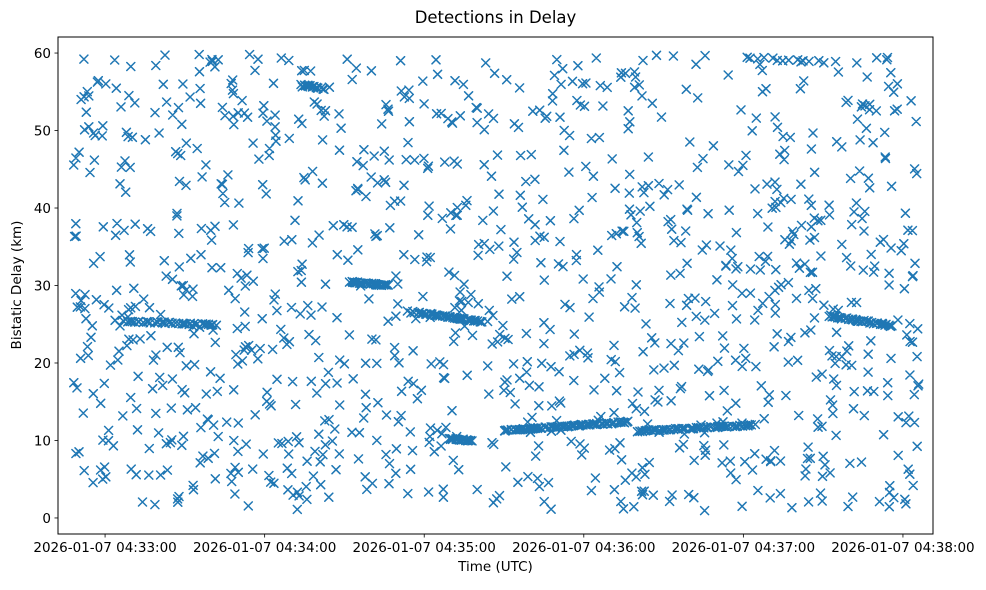  What do you see at coordinates (46, 519) in the screenshot?
I see `y-tick-label: 0` at bounding box center [46, 519].